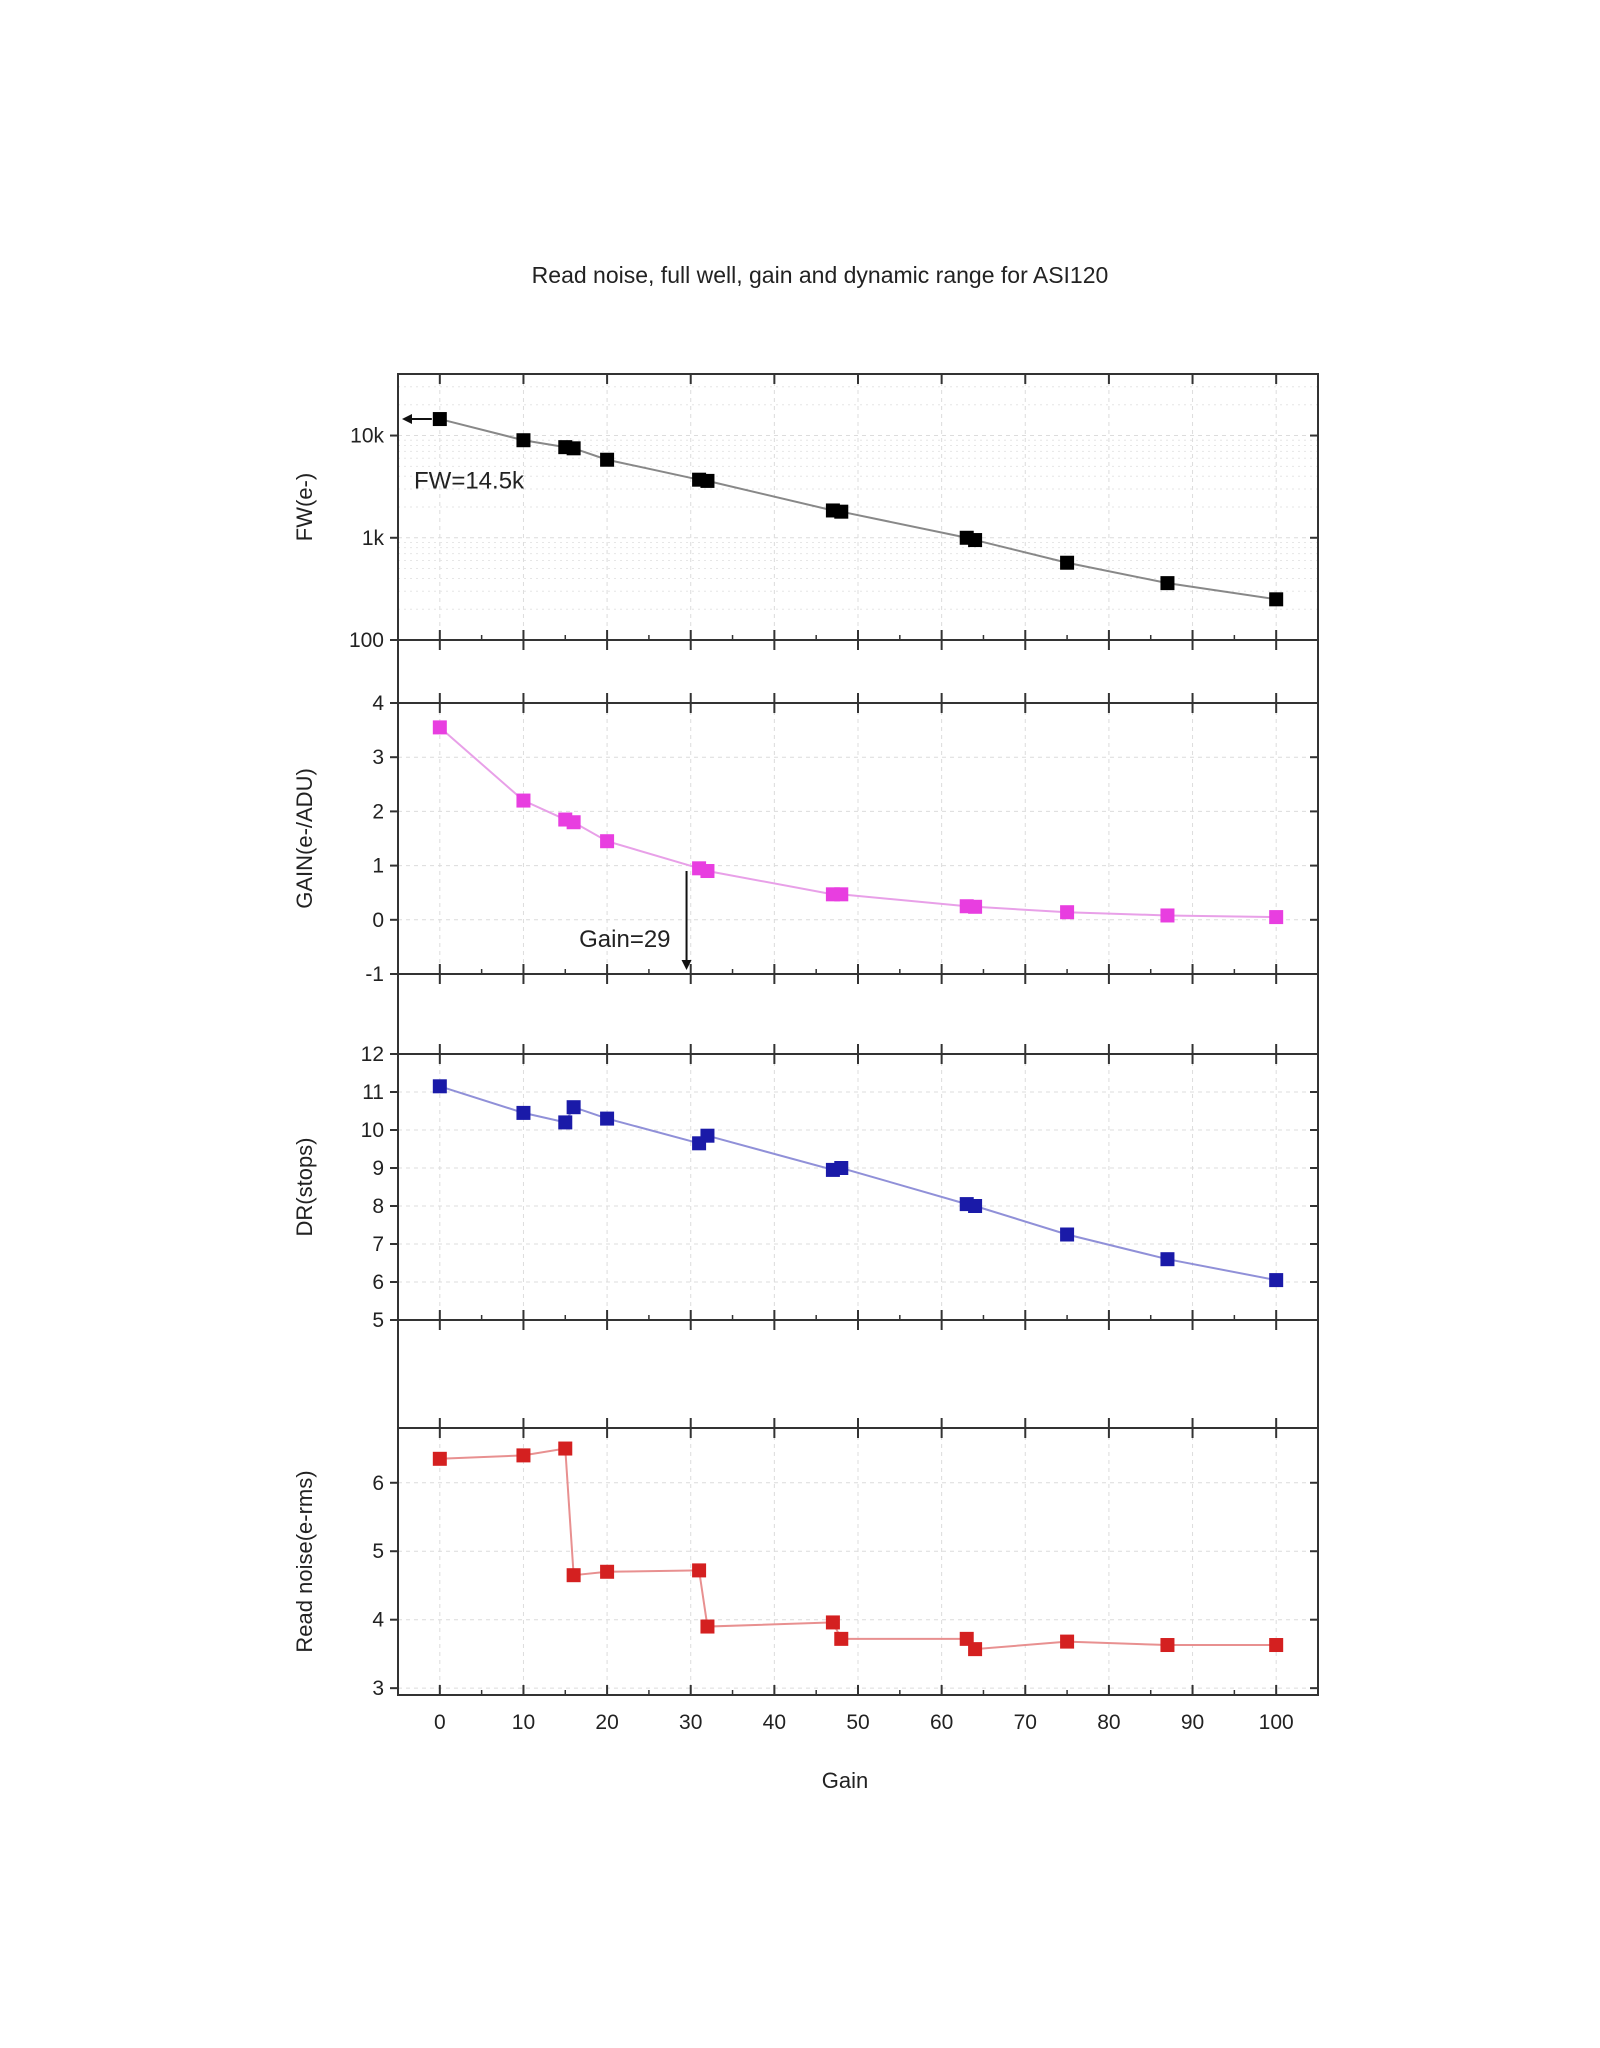 The width and height of the screenshot is (1600, 2048). What do you see at coordinates (378, 811) in the screenshot?
I see `y-tick-label: 2` at bounding box center [378, 811].